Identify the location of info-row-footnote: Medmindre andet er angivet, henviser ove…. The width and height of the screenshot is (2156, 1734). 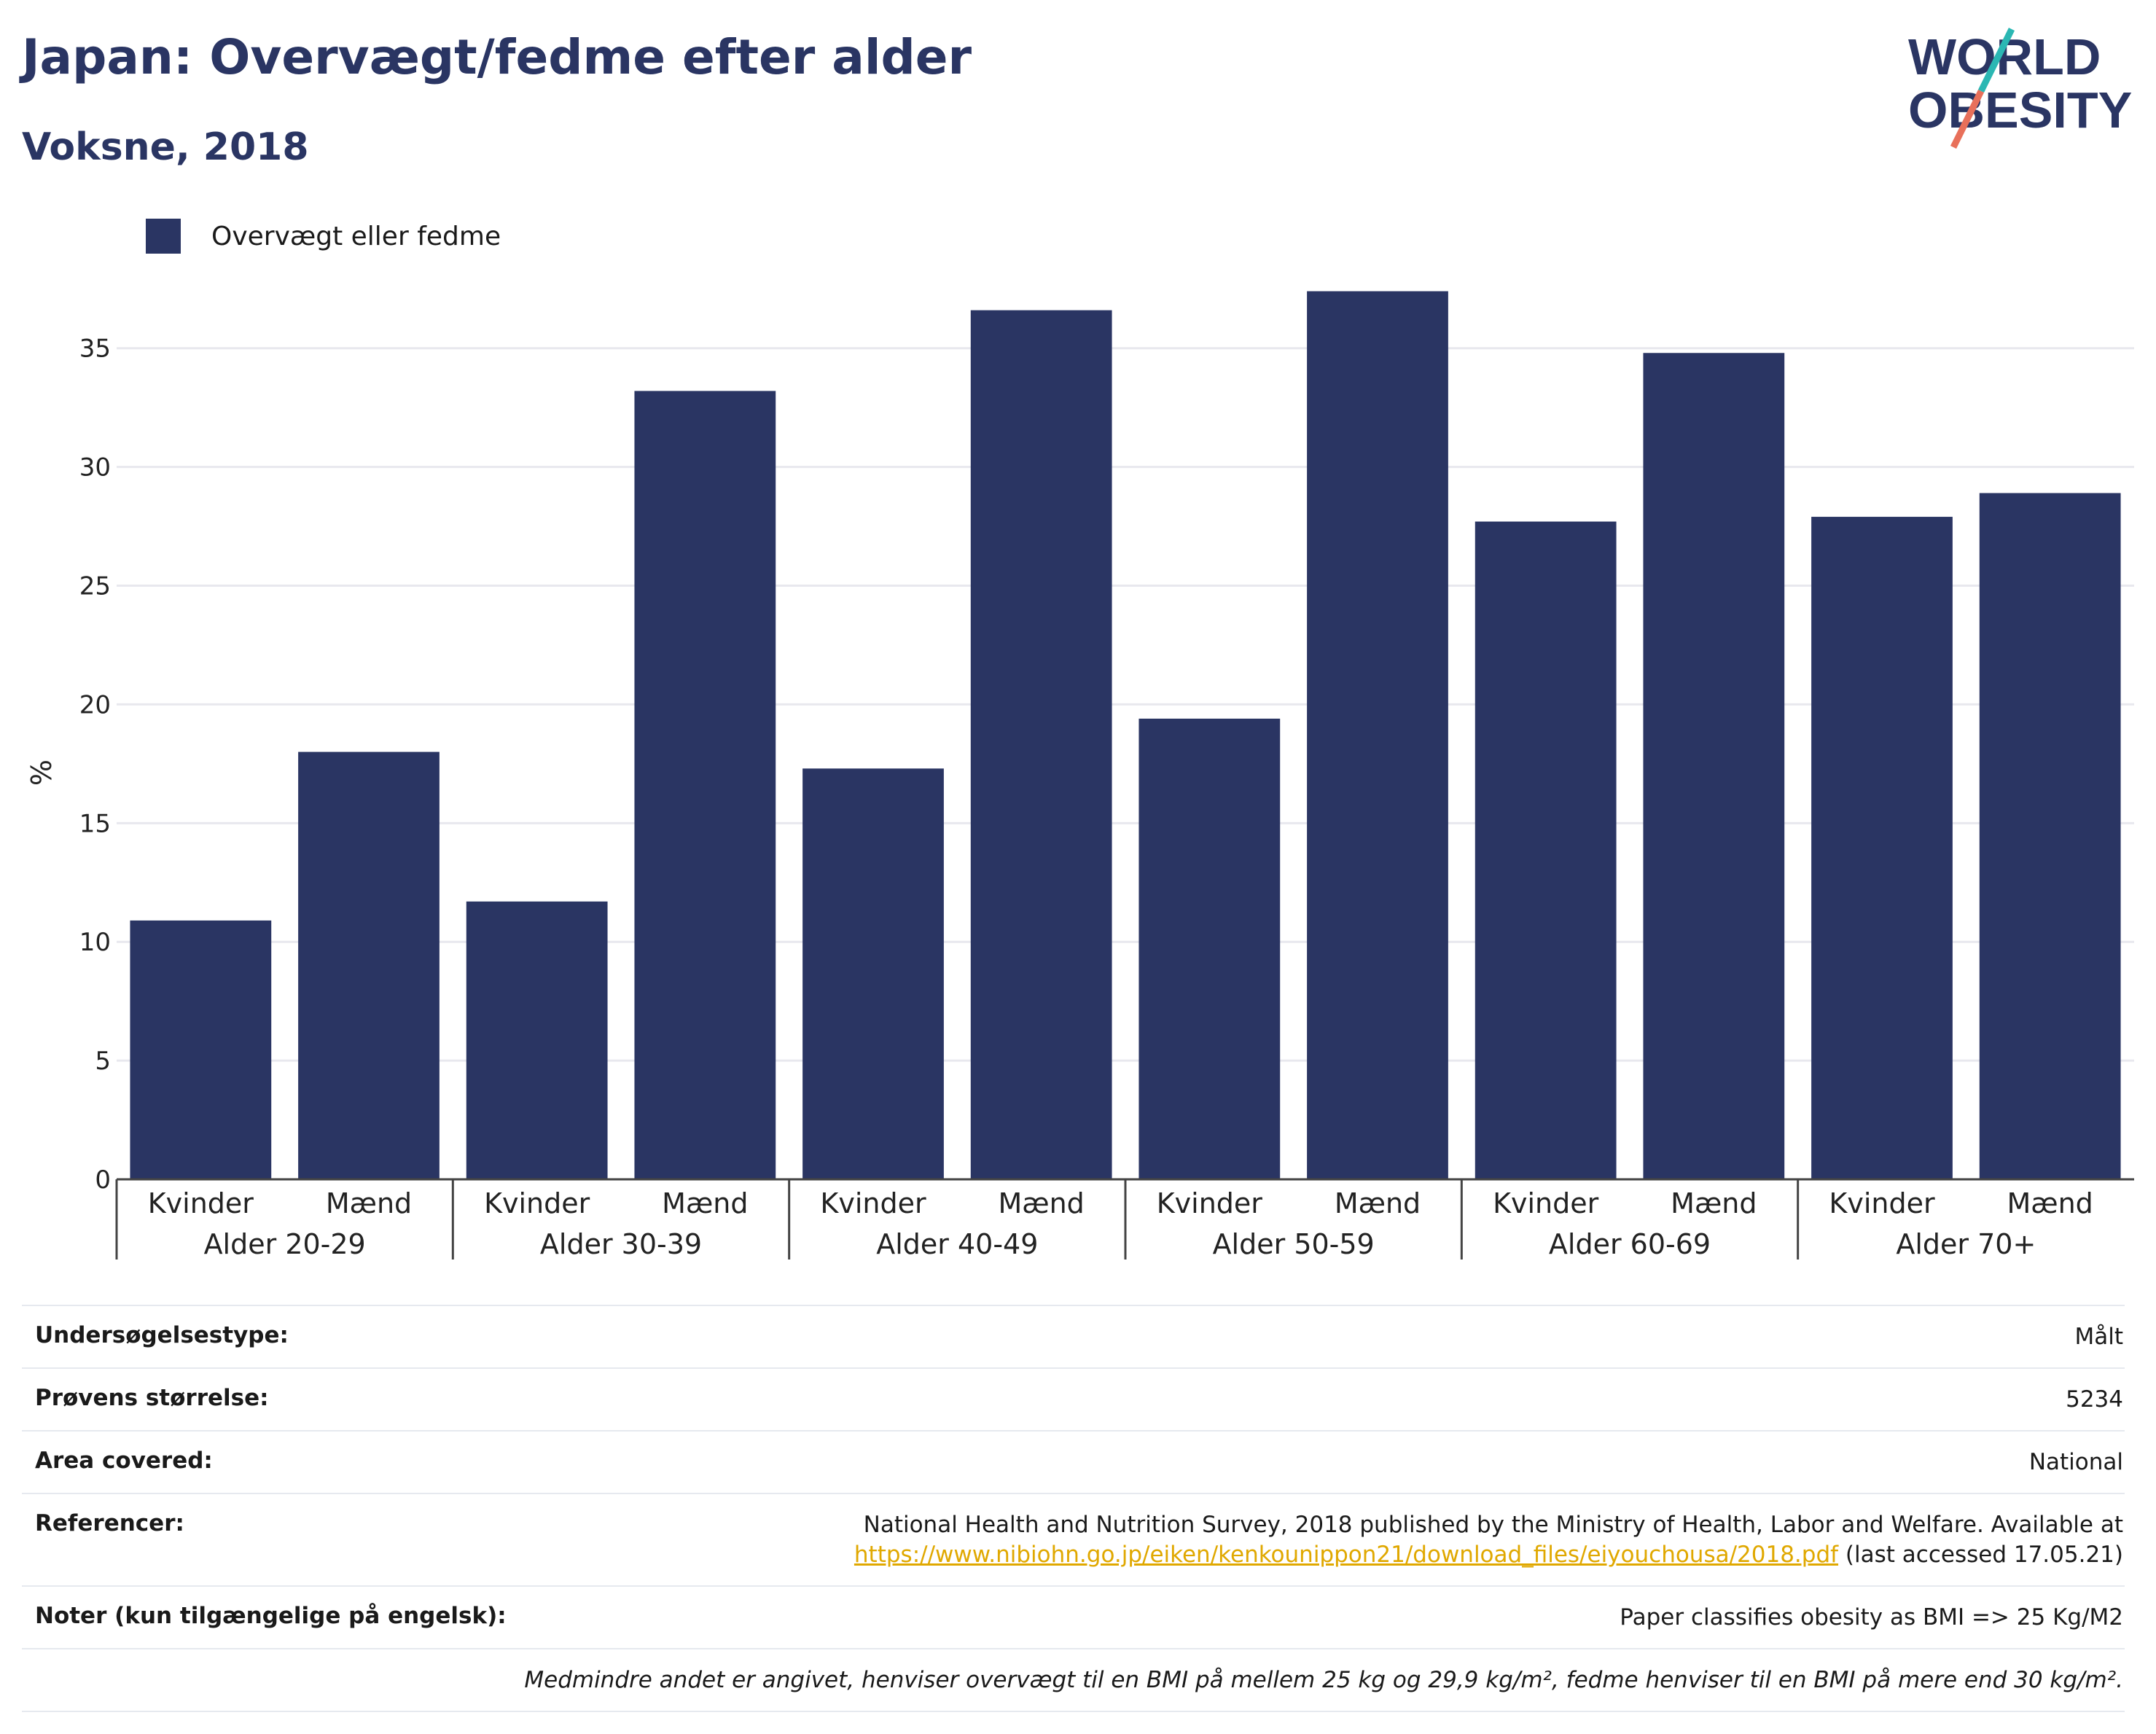
(1073, 1680).